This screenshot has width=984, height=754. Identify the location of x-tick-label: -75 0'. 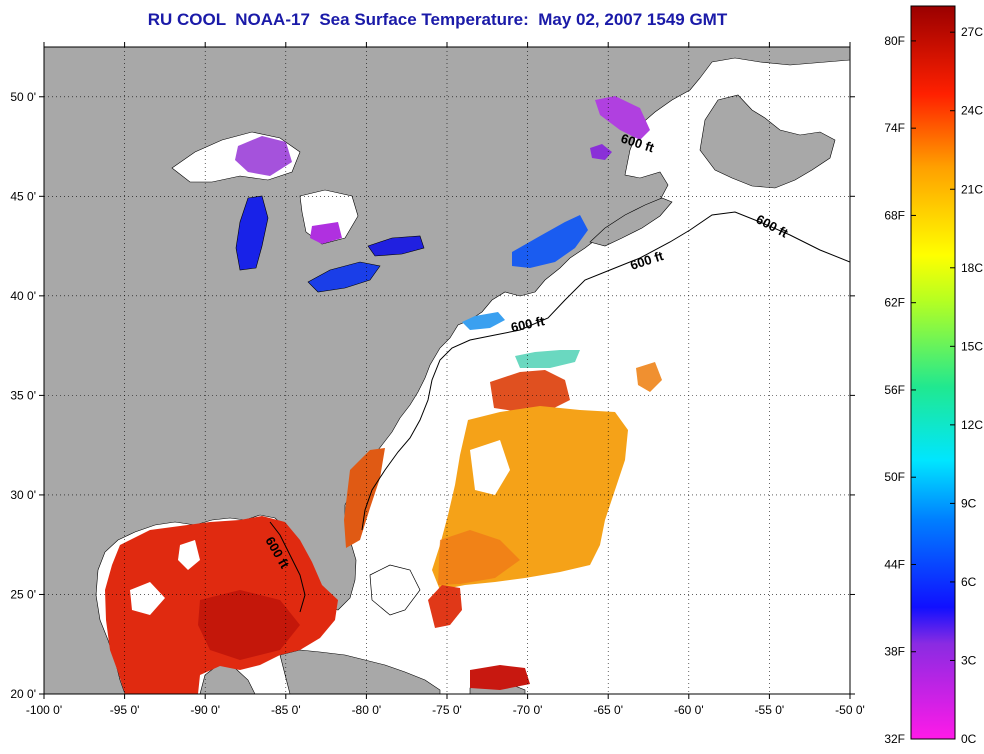
(447, 710).